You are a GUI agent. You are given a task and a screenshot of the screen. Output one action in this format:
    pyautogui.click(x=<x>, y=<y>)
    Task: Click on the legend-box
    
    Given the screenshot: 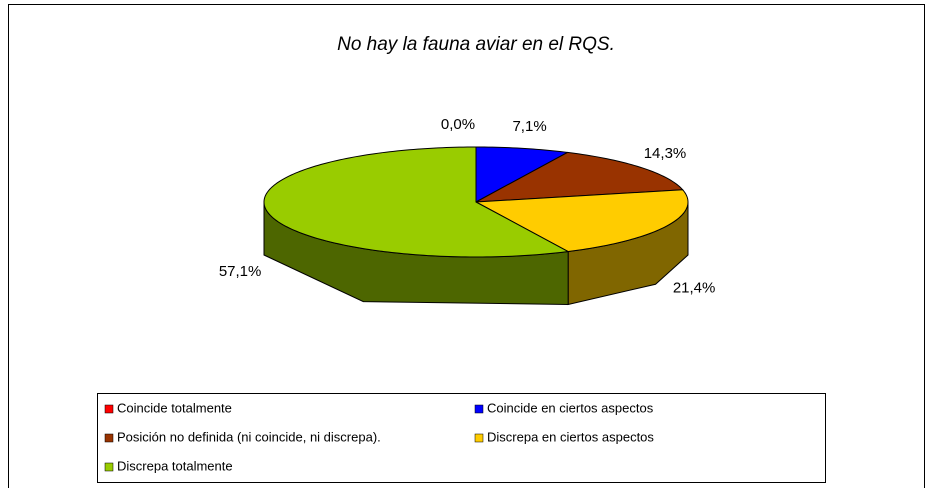 What is the action you would take?
    pyautogui.click(x=461, y=438)
    